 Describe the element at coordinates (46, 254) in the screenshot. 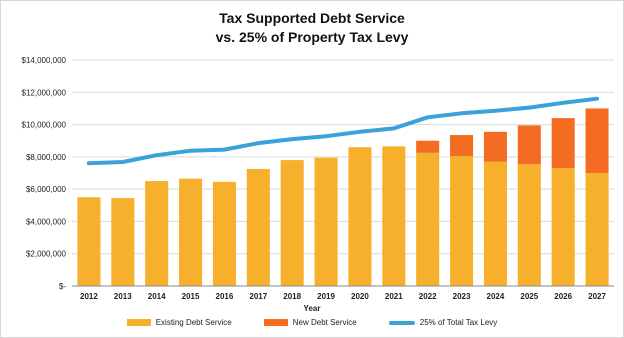

I see `y-tick-label: $2,000,000` at that location.